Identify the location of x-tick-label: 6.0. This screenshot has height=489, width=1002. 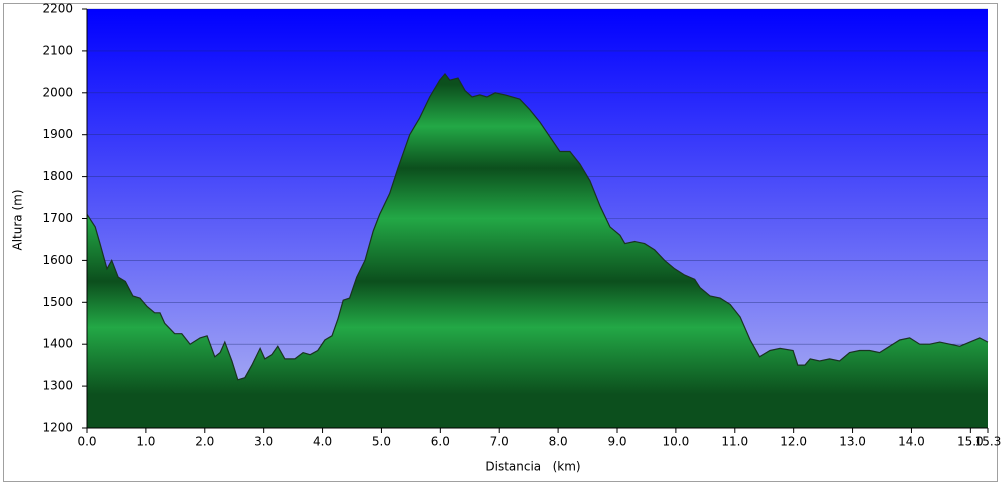
(440, 442).